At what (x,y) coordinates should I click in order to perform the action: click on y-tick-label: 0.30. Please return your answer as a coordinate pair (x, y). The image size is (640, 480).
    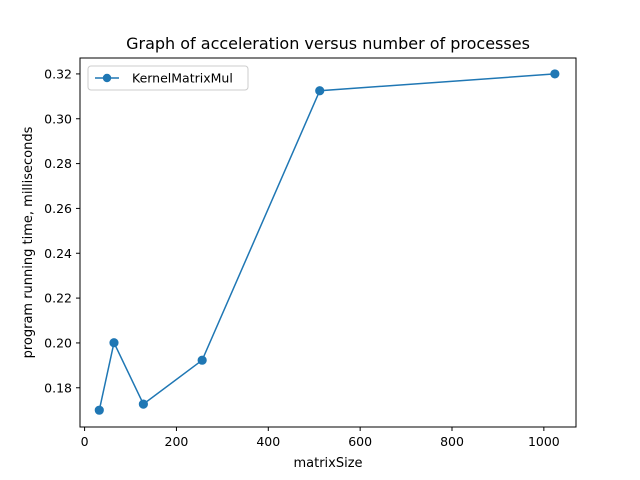
    Looking at the image, I should click on (58, 118).